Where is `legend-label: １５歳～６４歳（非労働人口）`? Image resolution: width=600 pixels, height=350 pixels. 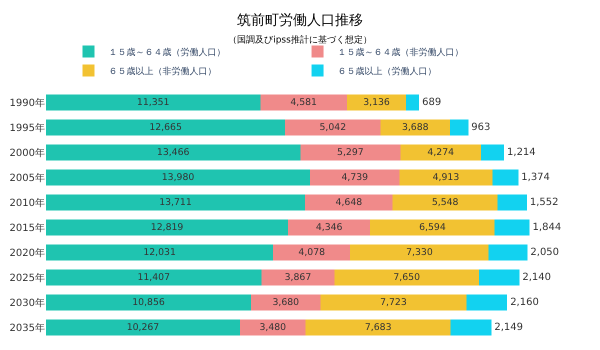 legend-label: １５歳～６４歳（非労働人口） is located at coordinates (401, 52).